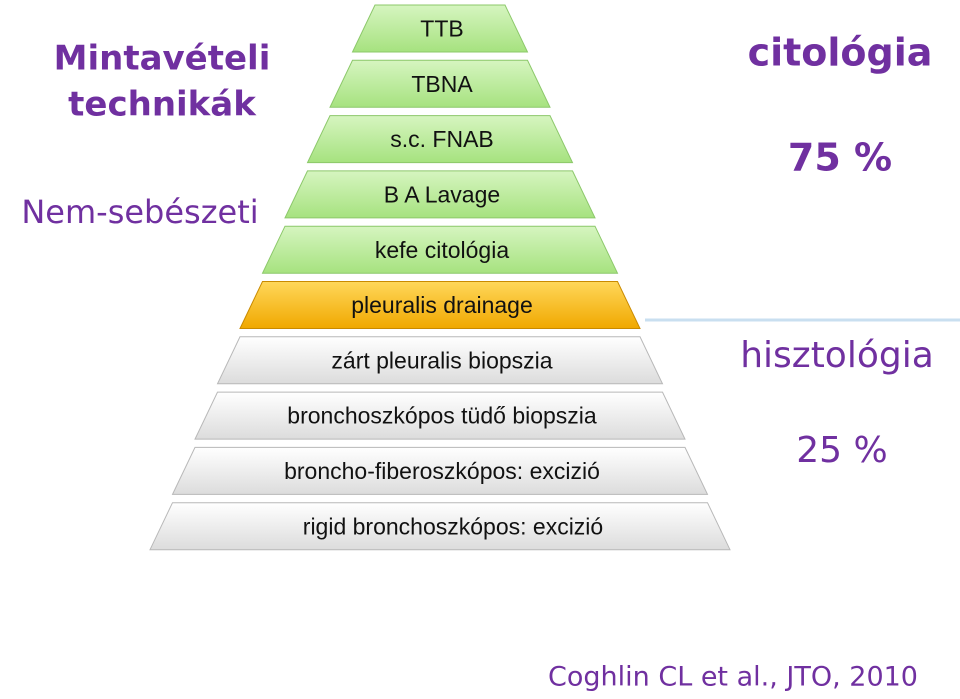  I want to click on lower-value: 25 %, so click(841, 450).